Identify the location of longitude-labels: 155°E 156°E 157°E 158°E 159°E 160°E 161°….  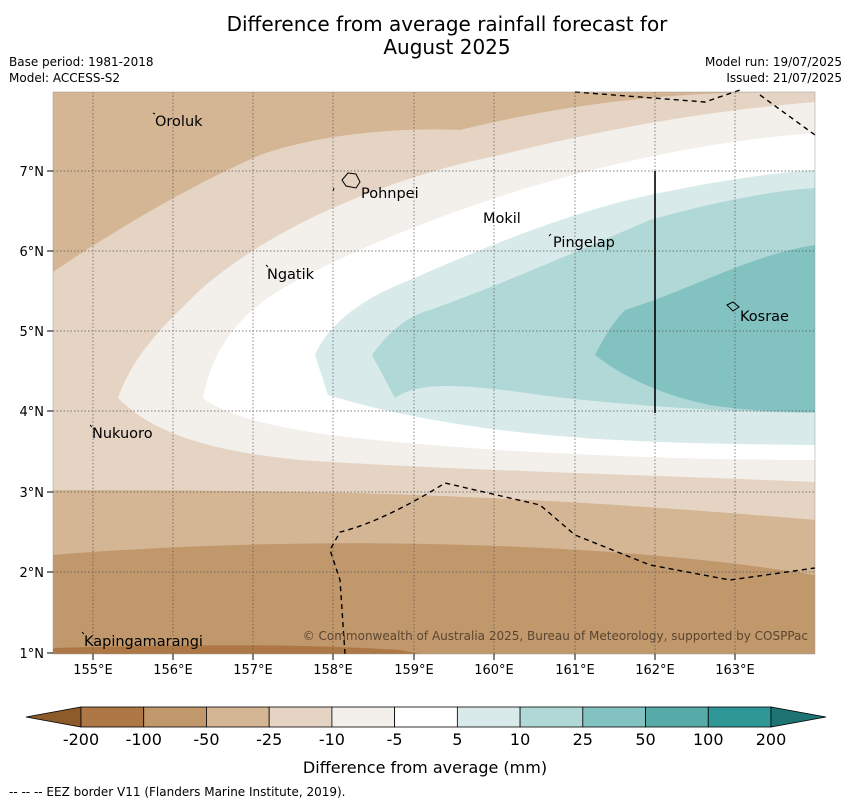
(414, 666).